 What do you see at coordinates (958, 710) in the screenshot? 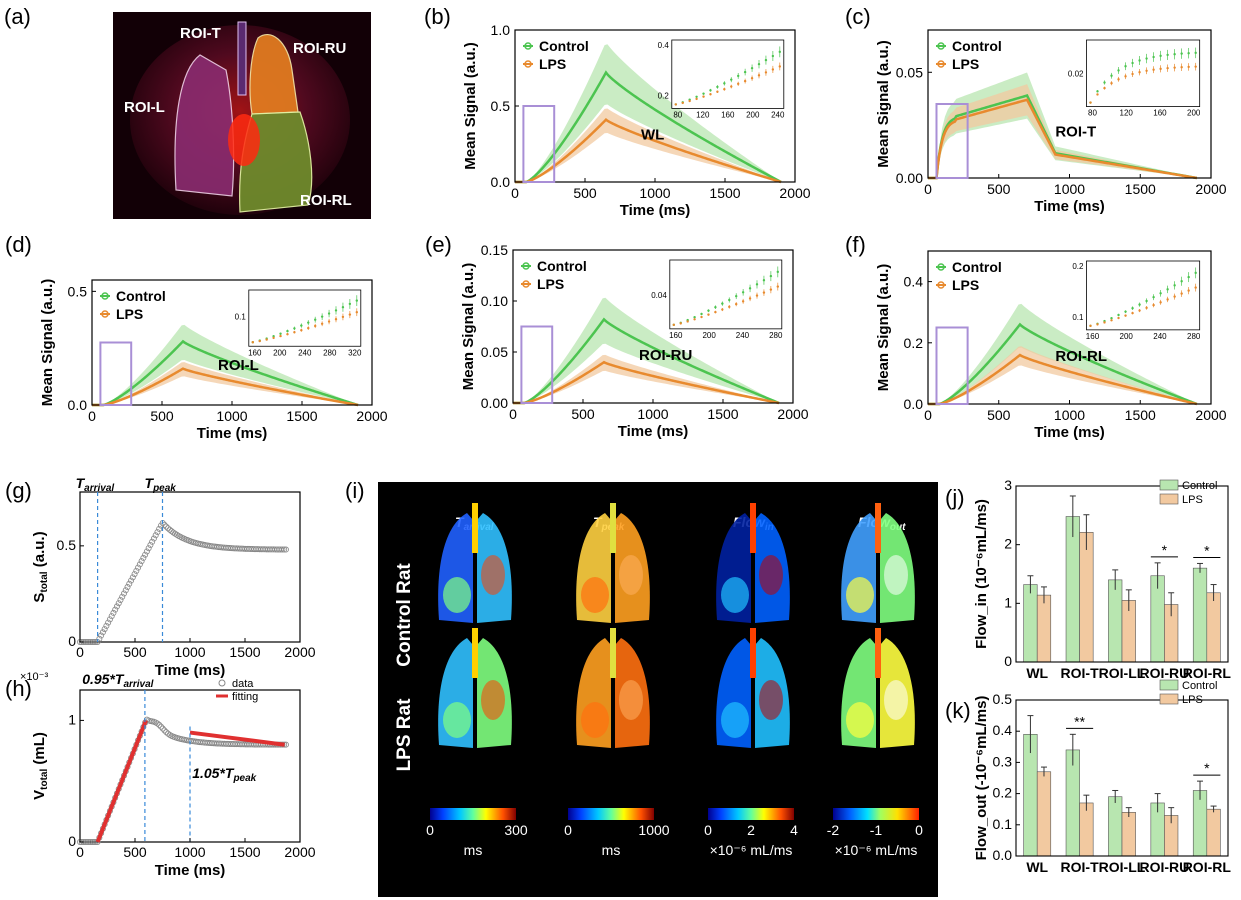
I see `panel-label-k: (k)` at bounding box center [958, 710].